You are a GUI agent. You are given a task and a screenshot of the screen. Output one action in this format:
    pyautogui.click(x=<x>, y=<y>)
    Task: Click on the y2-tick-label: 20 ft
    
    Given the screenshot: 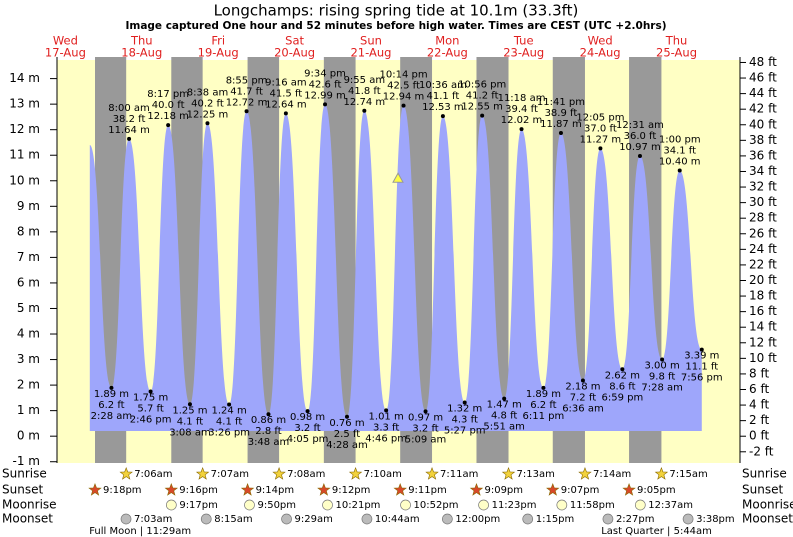 What is the action you would take?
    pyautogui.click(x=763, y=280)
    